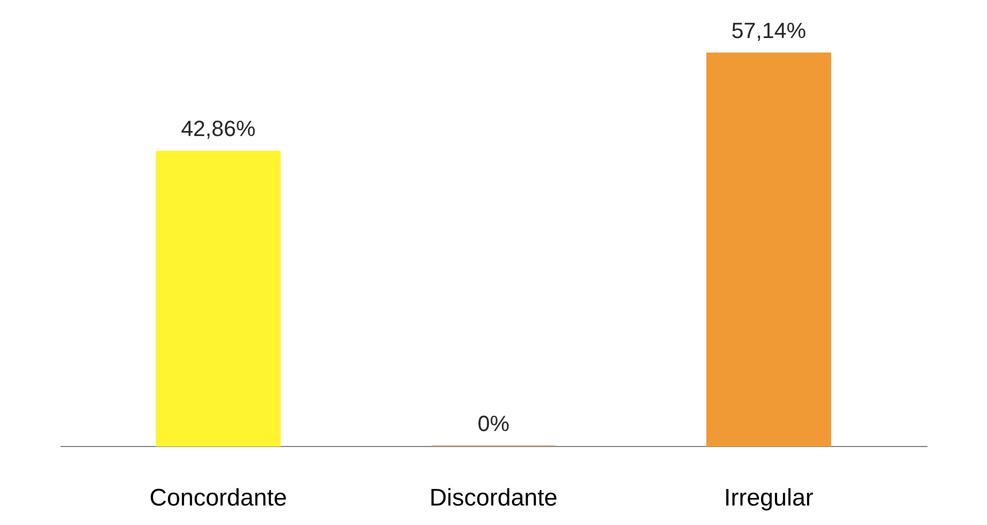 This screenshot has height=525, width=987. I want to click on x-tick-label: Discordante, so click(493, 498).